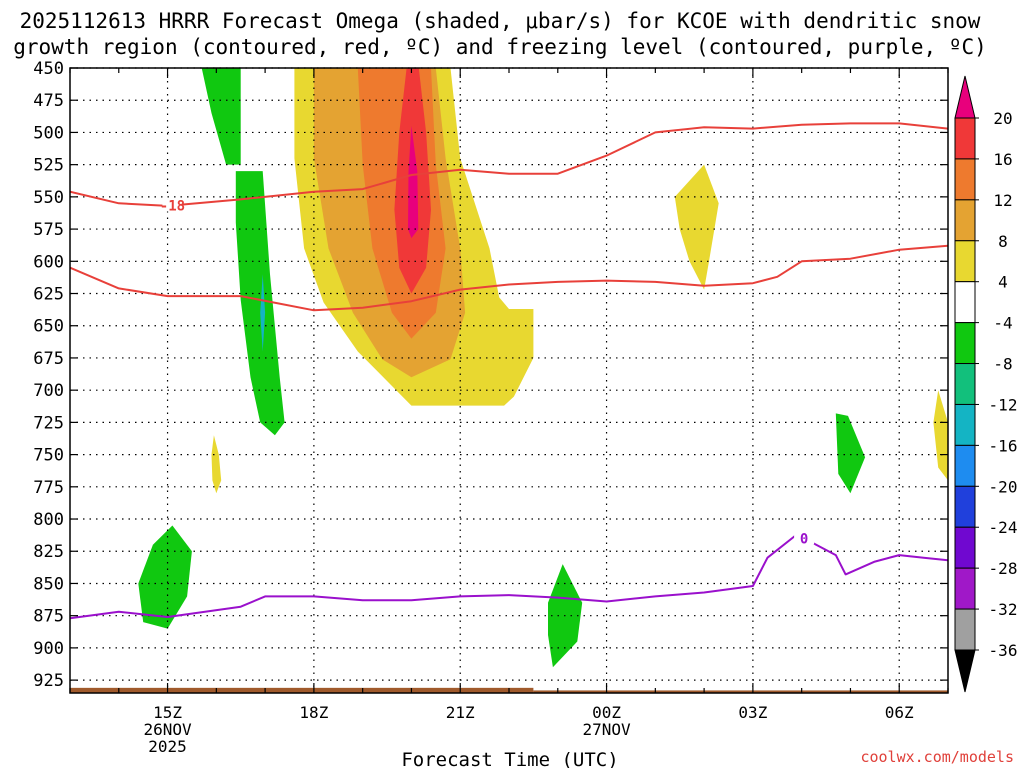  What do you see at coordinates (48, 230) in the screenshot?
I see `y-tick-label-575: 575` at bounding box center [48, 230].